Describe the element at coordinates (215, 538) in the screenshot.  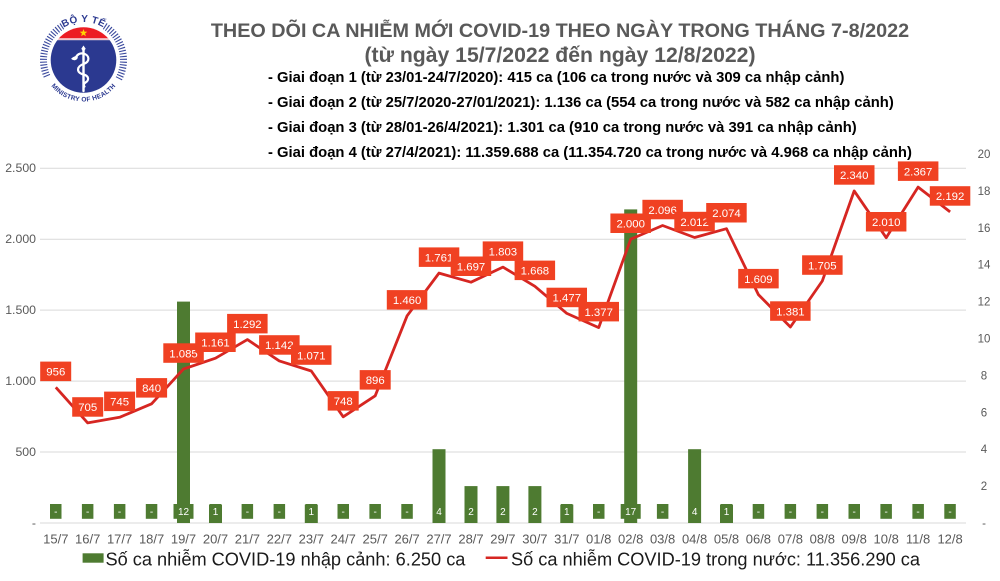
I see `svg-text: 20/7` at that location.